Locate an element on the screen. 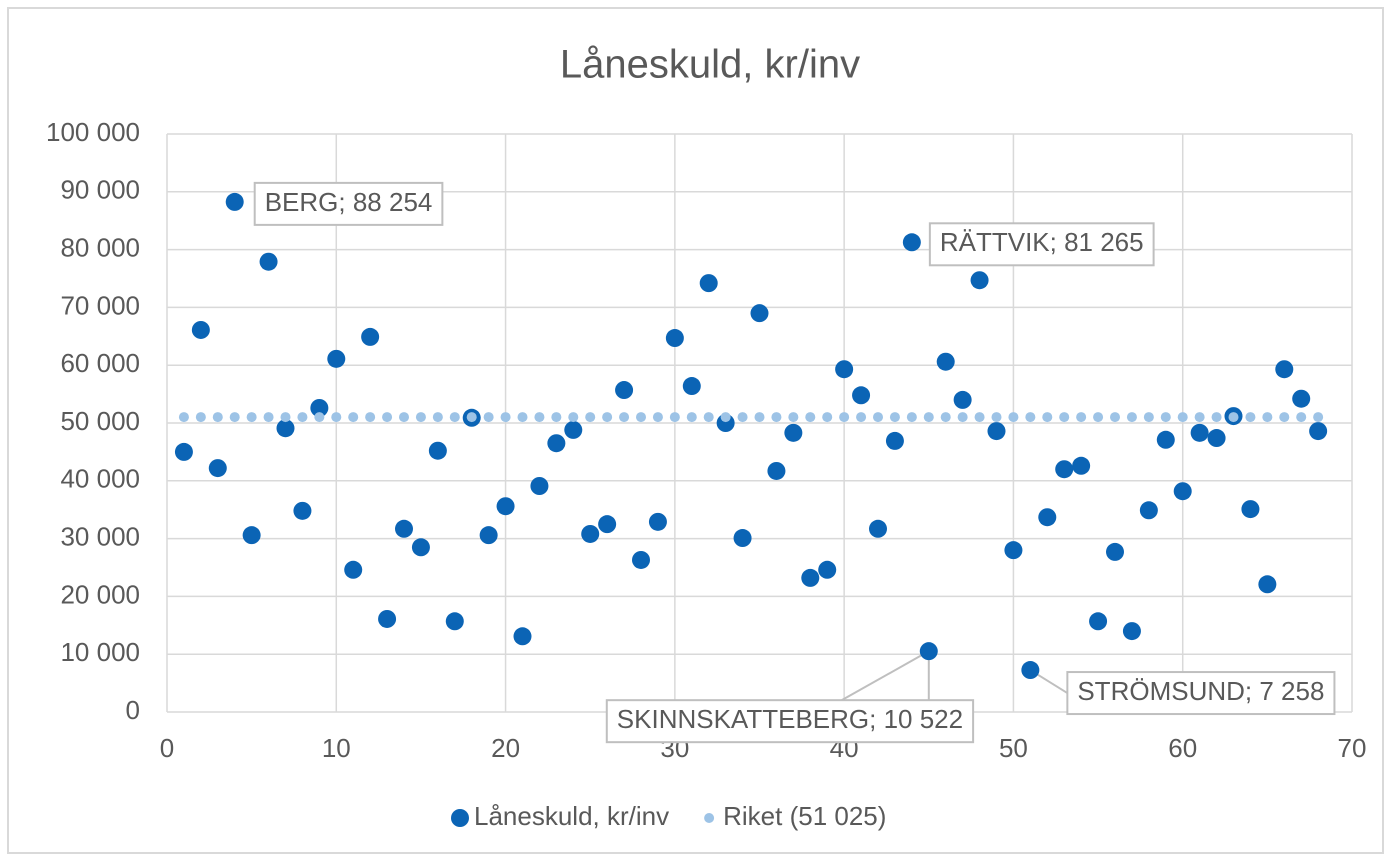 The height and width of the screenshot is (859, 1391). x-tick-label: 60 is located at coordinates (1182, 748).